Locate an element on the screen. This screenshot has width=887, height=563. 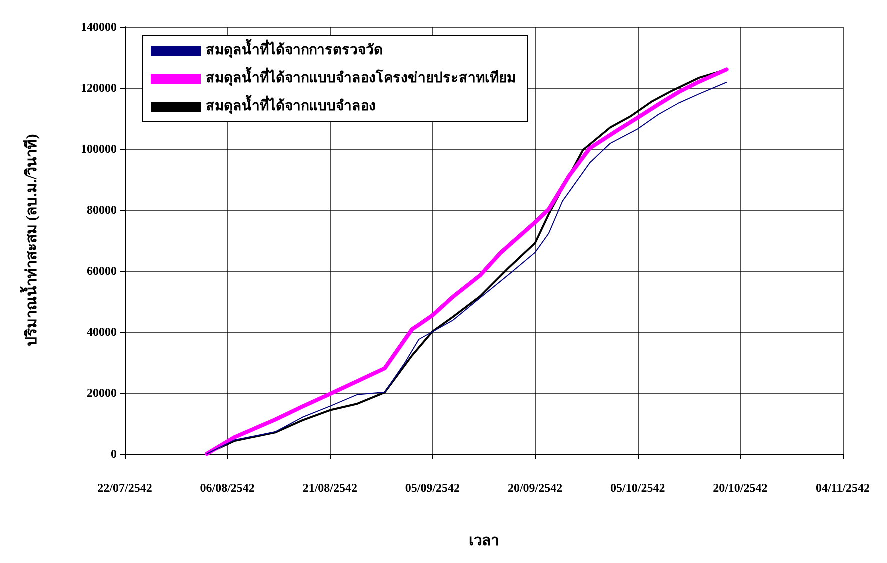
y-tick-label: 40000 is located at coordinates (102, 332).